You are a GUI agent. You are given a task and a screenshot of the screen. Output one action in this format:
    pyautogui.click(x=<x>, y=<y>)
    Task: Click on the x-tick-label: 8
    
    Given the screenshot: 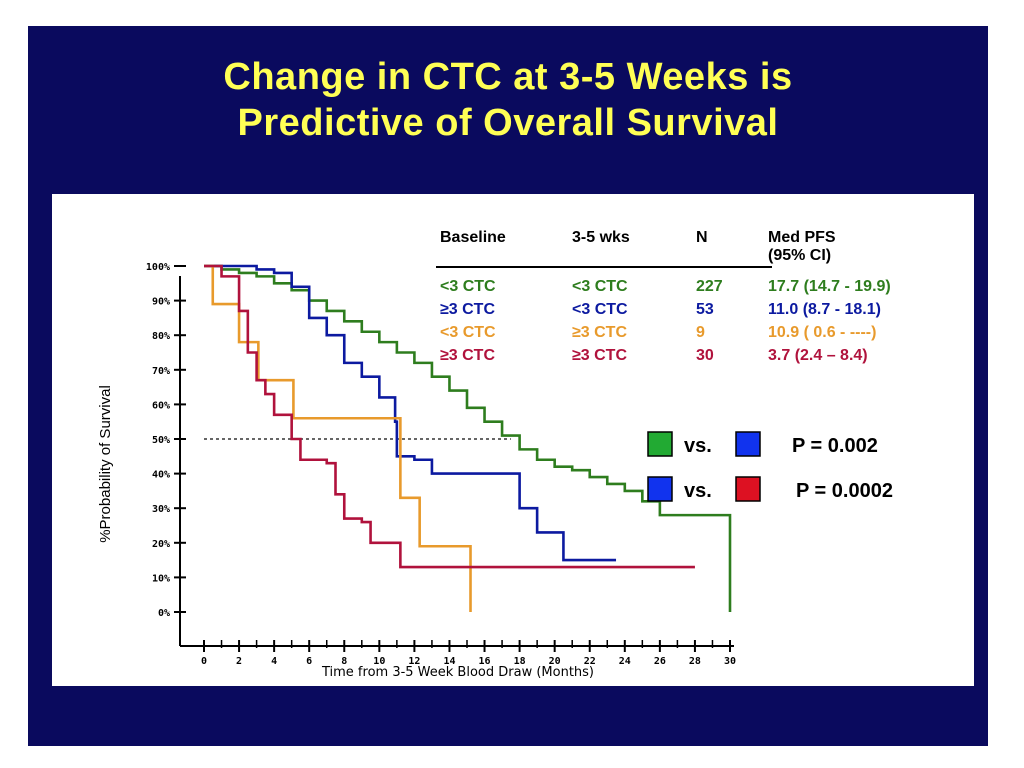 What is the action you would take?
    pyautogui.click(x=344, y=661)
    